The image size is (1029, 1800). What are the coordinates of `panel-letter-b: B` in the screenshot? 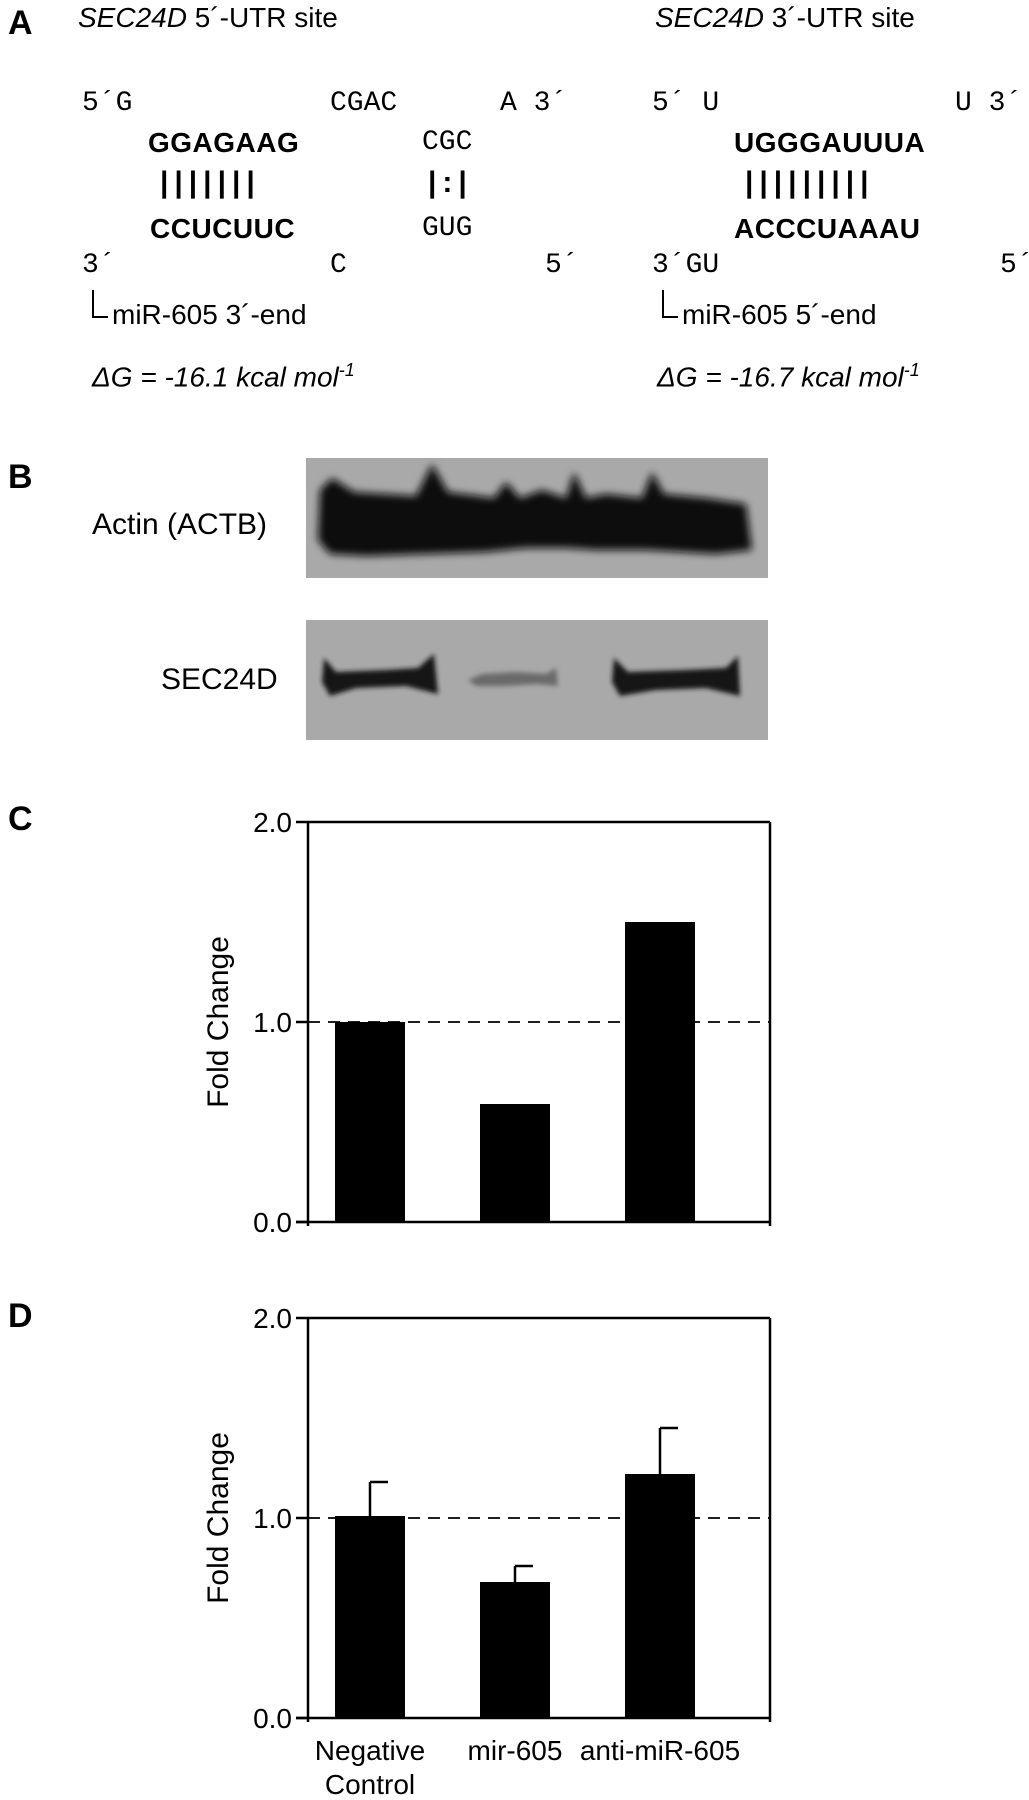 It's located at (20, 477).